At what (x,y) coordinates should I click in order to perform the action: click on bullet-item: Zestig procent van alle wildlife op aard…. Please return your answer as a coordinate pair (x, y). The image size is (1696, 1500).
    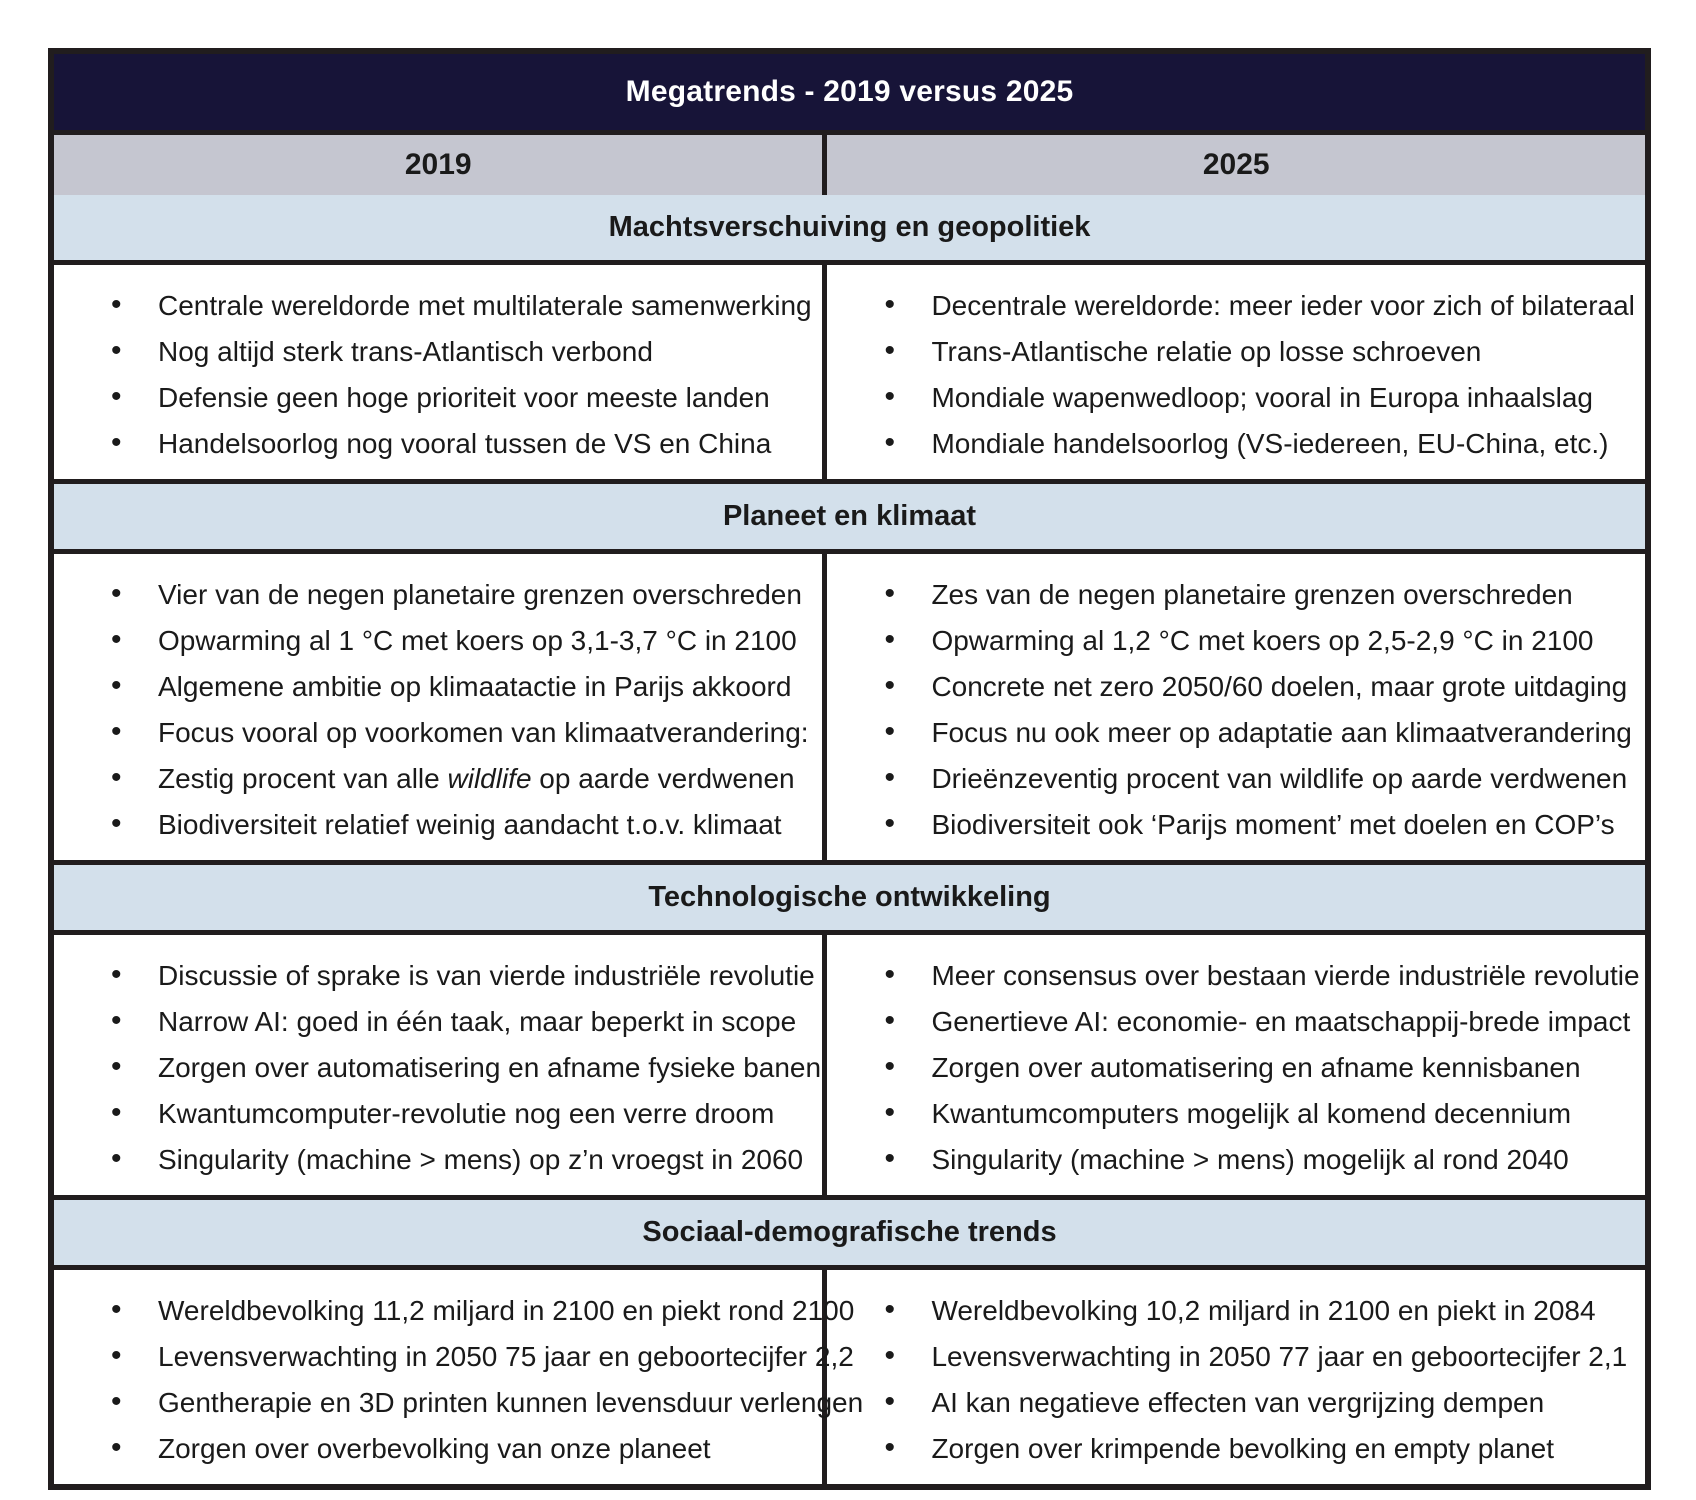
    Looking at the image, I should click on (433, 779).